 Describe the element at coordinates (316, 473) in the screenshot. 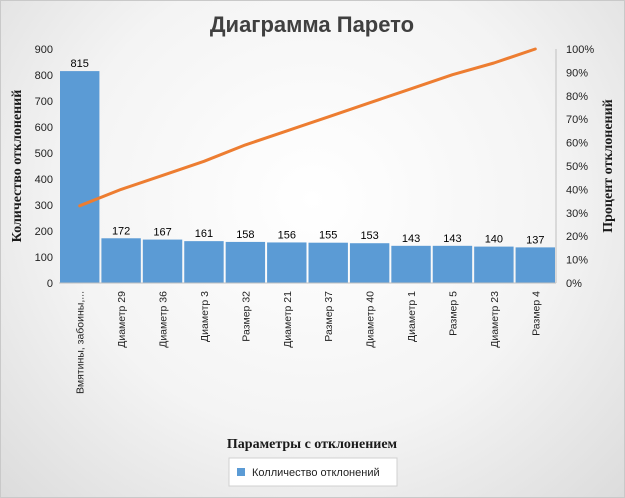

I see `legend-label-bar: Колличество отклонений` at that location.